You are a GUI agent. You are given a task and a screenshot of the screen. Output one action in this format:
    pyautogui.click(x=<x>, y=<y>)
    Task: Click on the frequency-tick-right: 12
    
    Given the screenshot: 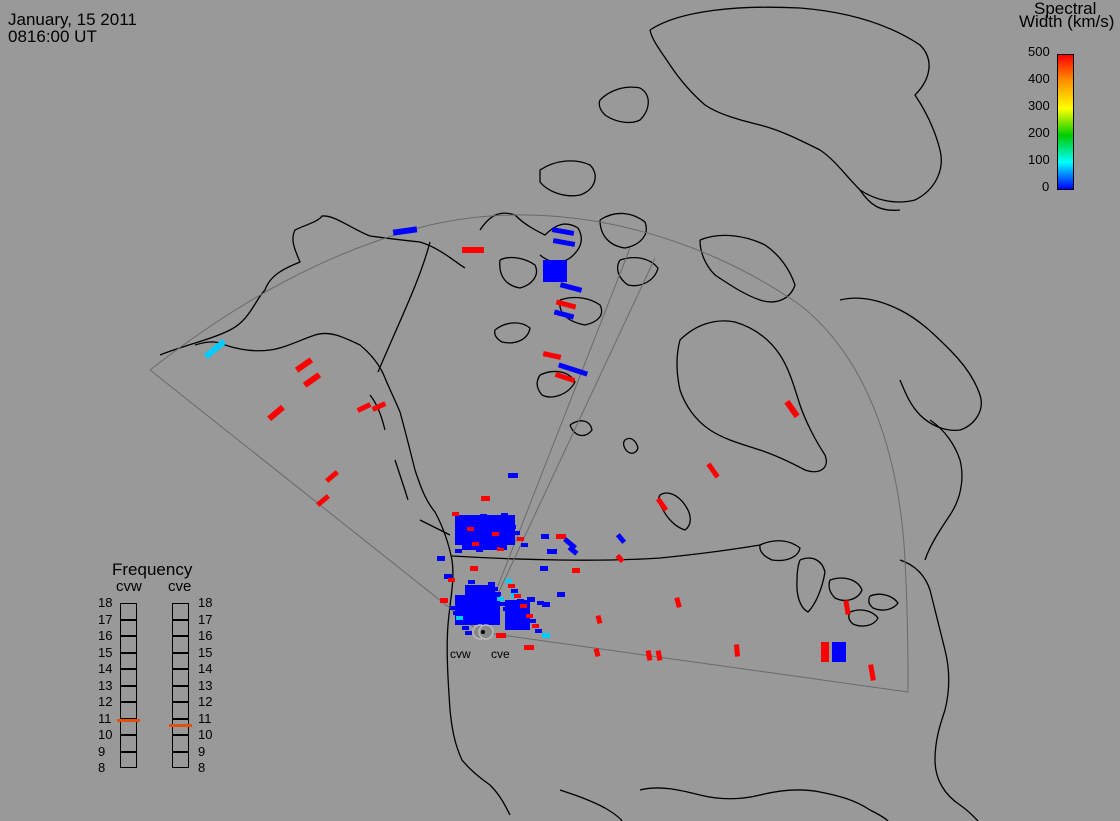 What is the action you would take?
    pyautogui.click(x=205, y=701)
    